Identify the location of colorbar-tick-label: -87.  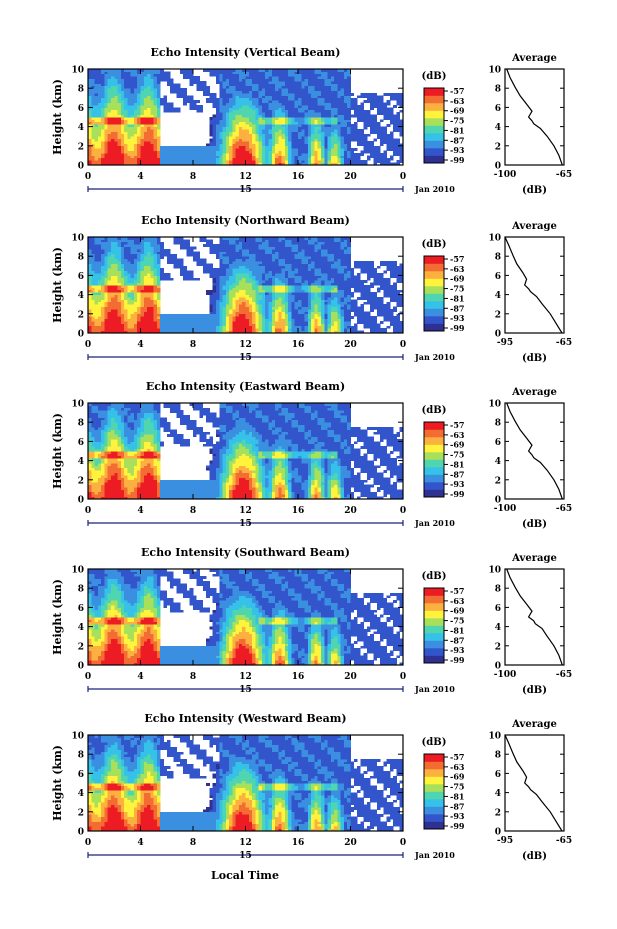
(457, 140).